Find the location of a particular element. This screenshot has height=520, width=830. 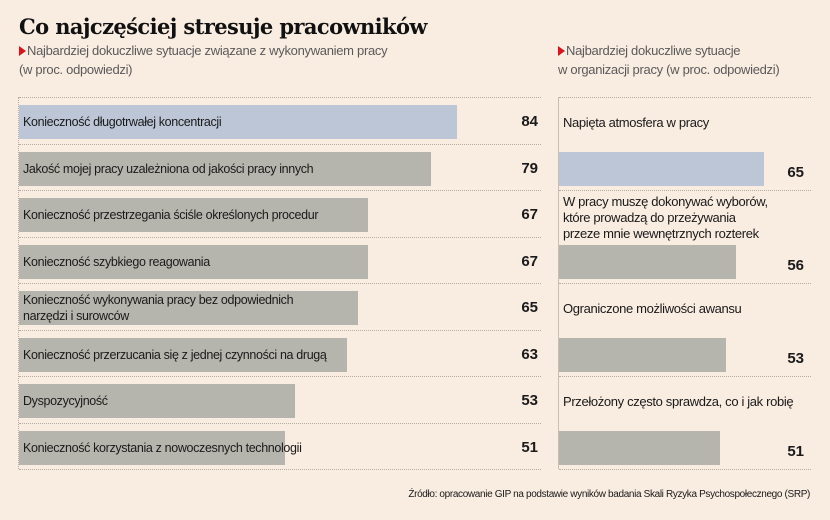

bar-label: Napięta atmosfera w pracy is located at coordinates (636, 122).